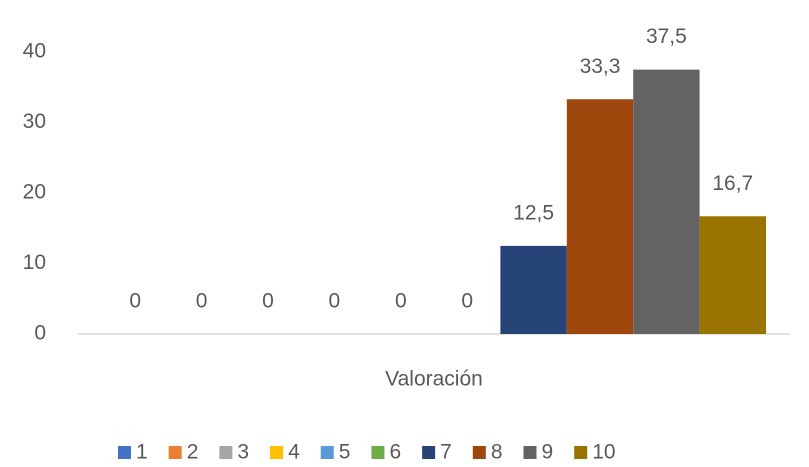  What do you see at coordinates (34, 51) in the screenshot?
I see `y-tick-label: 40` at bounding box center [34, 51].